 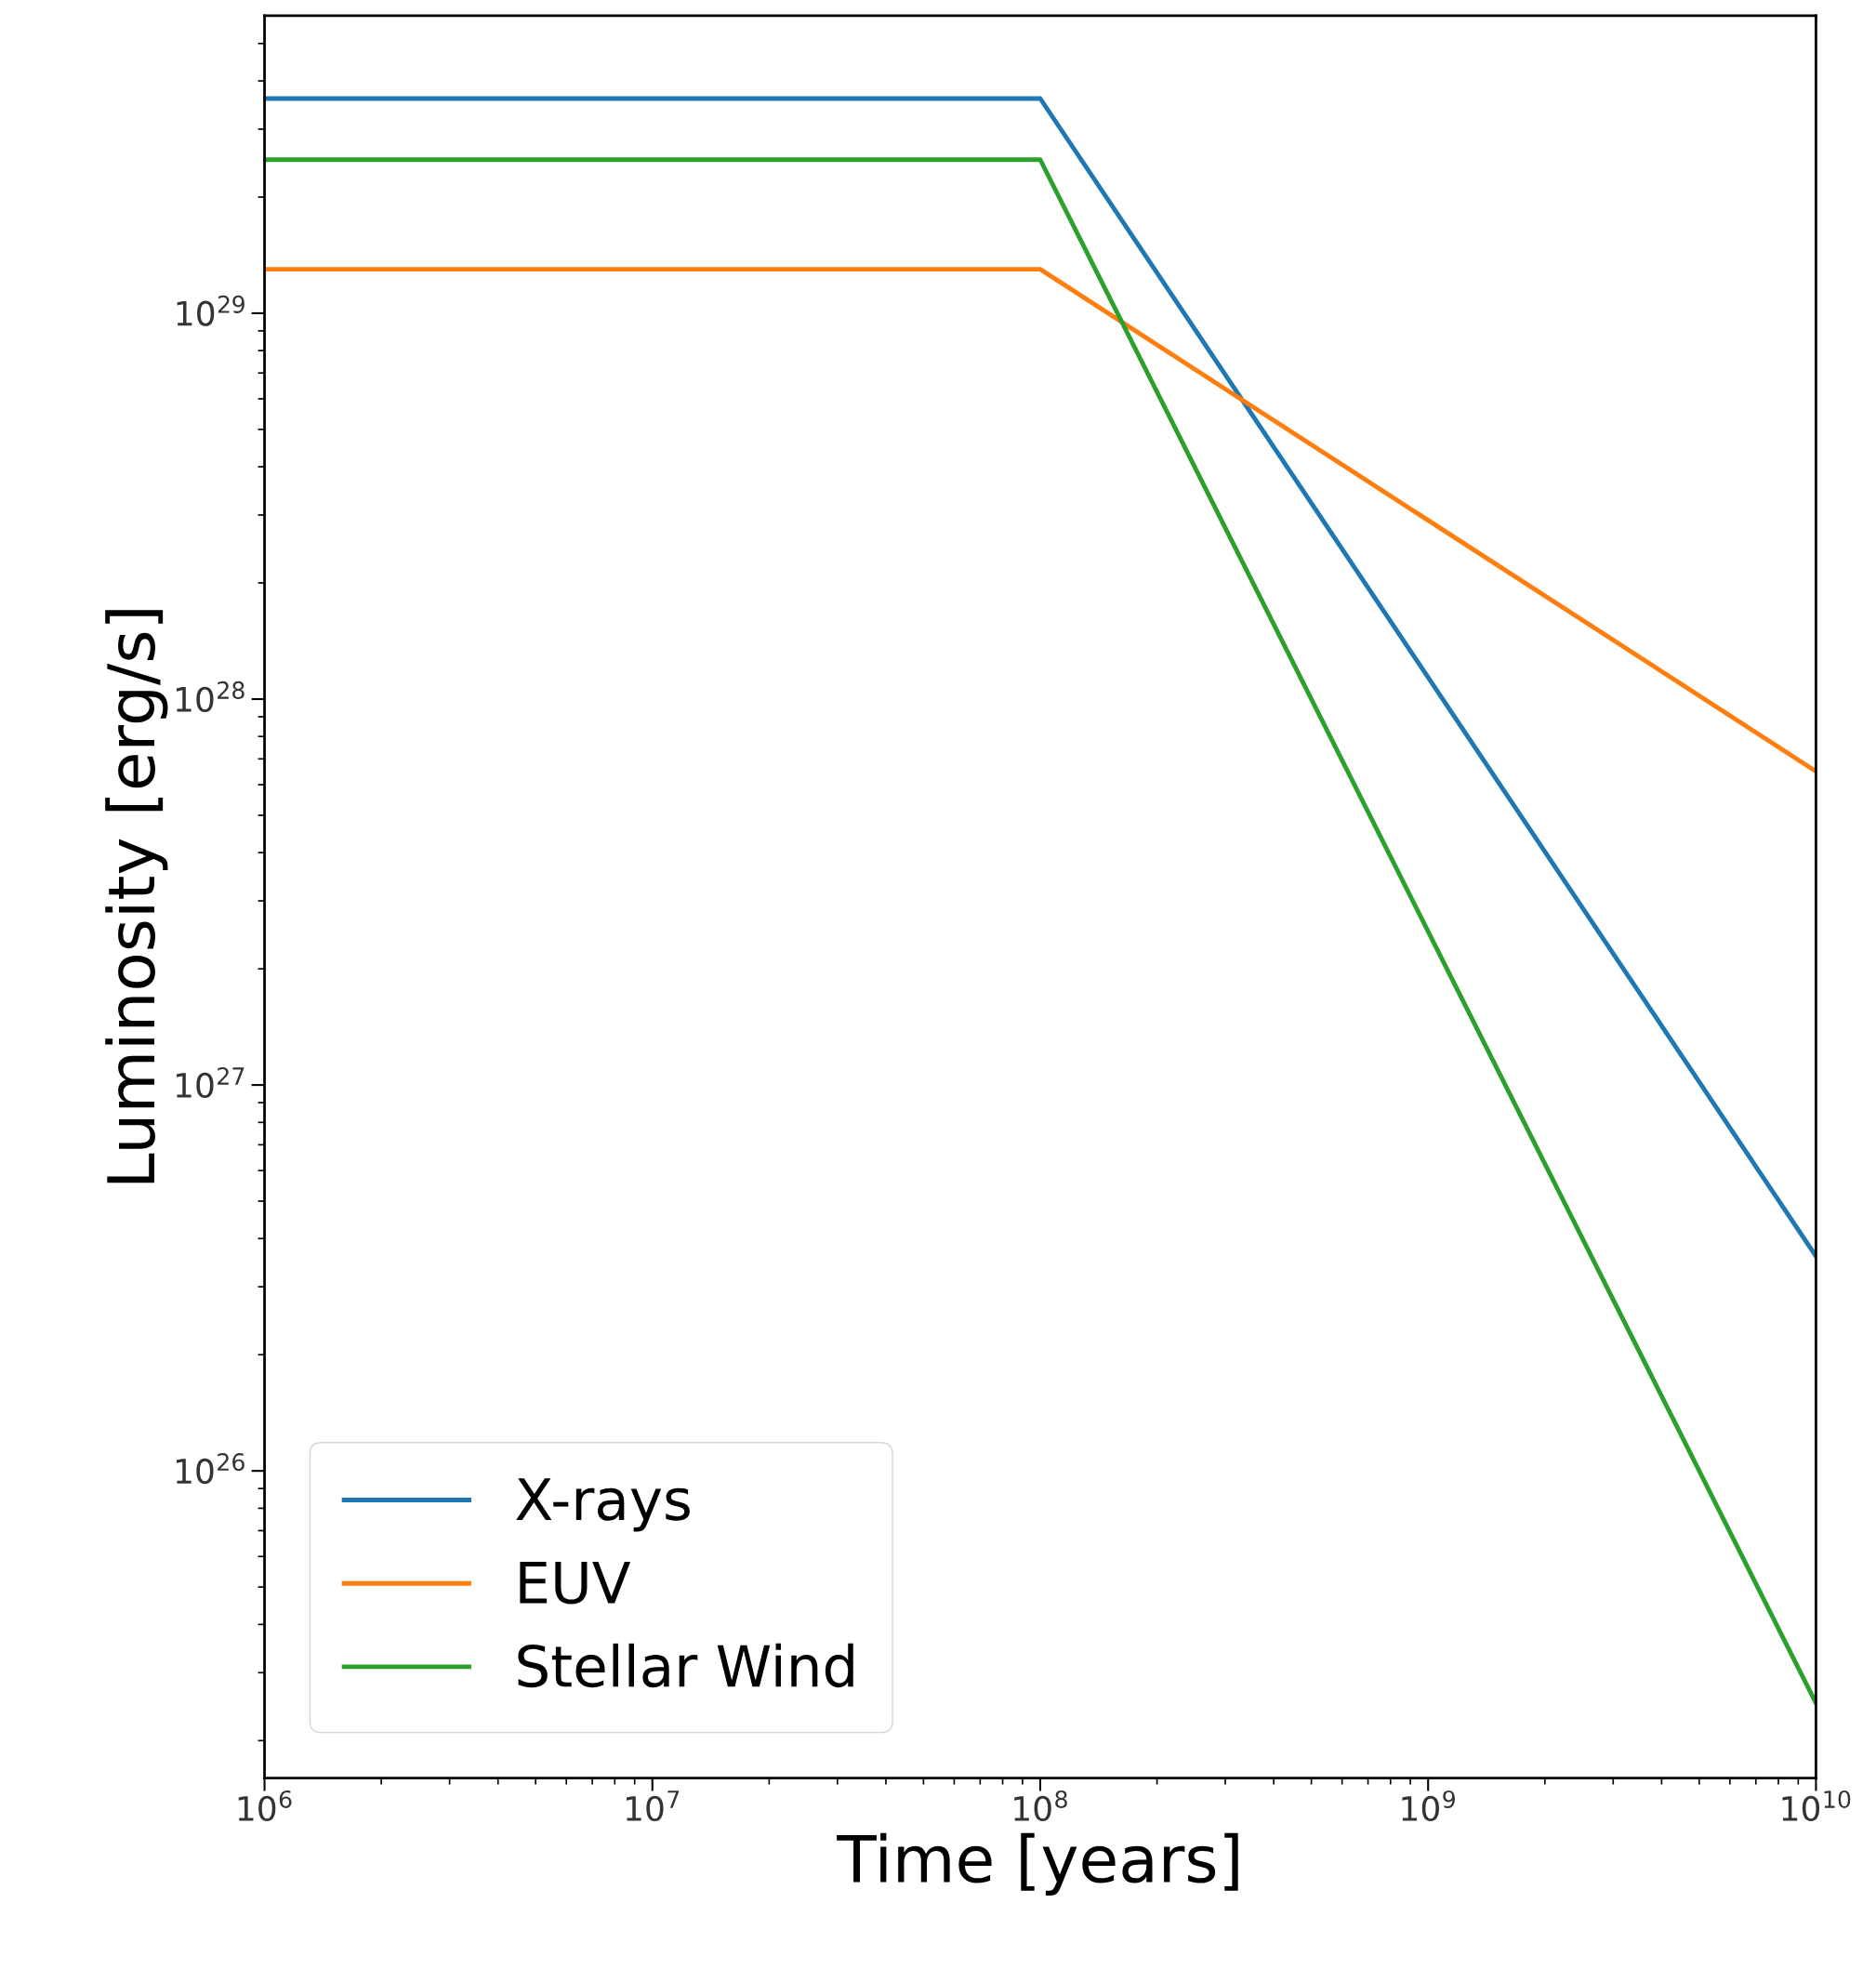 I want to click on x-tick-label: 10$^{7}$, so click(x=653, y=1806).